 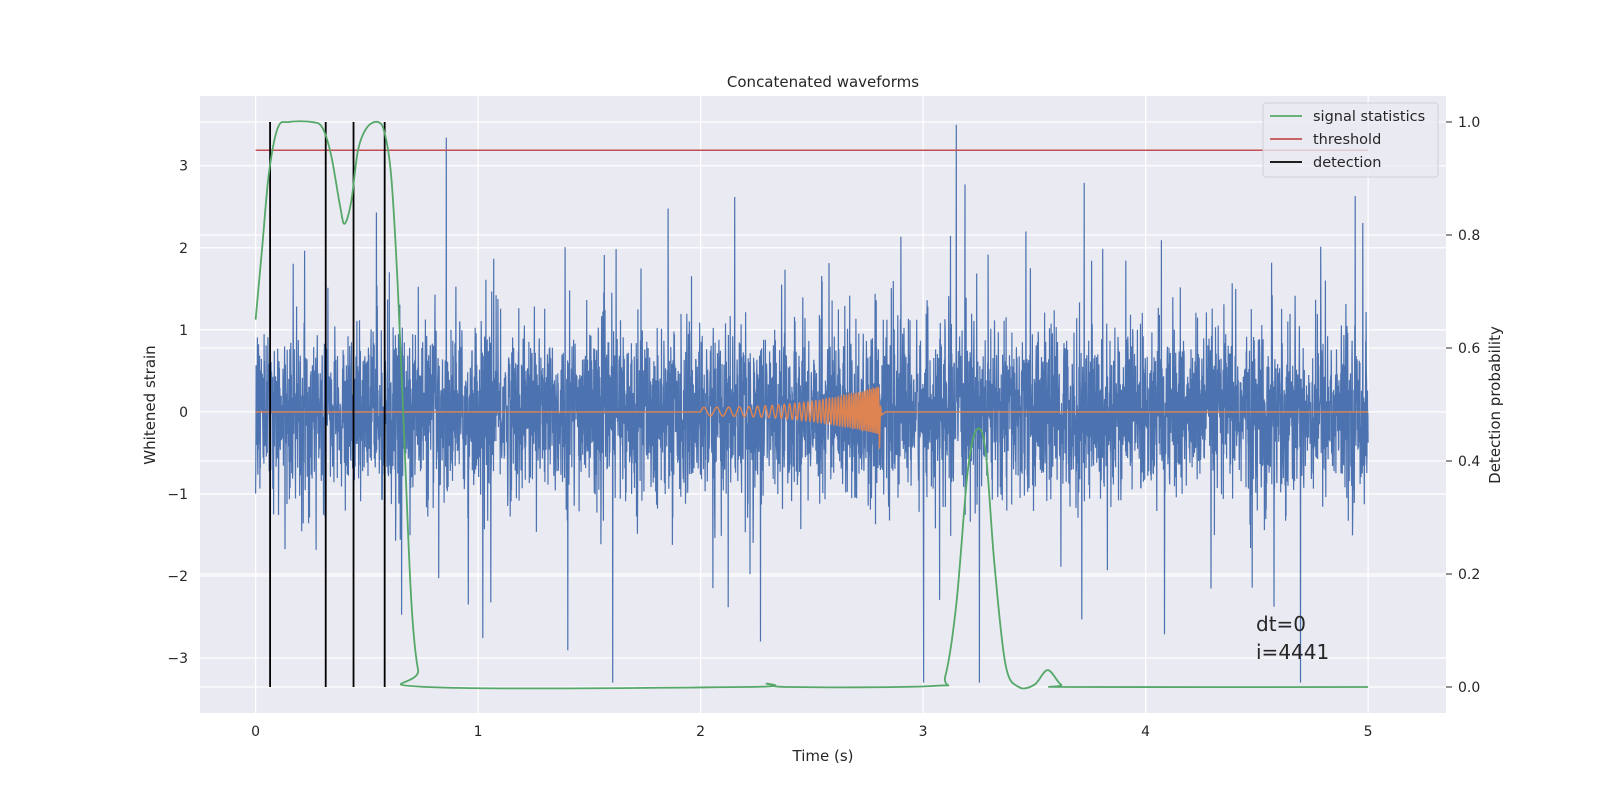 I want to click on legend-label-threshold: threshold, so click(x=1347, y=140).